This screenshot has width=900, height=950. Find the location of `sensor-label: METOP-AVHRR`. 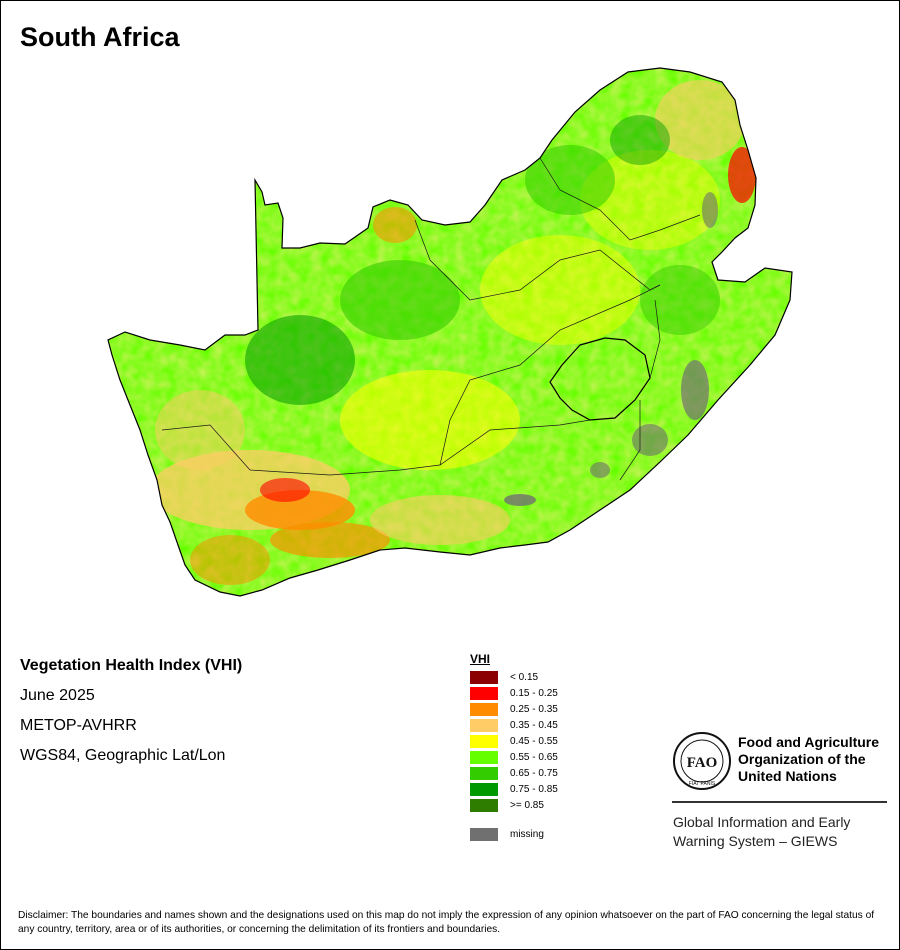

sensor-label: METOP-AVHRR is located at coordinates (78, 725).